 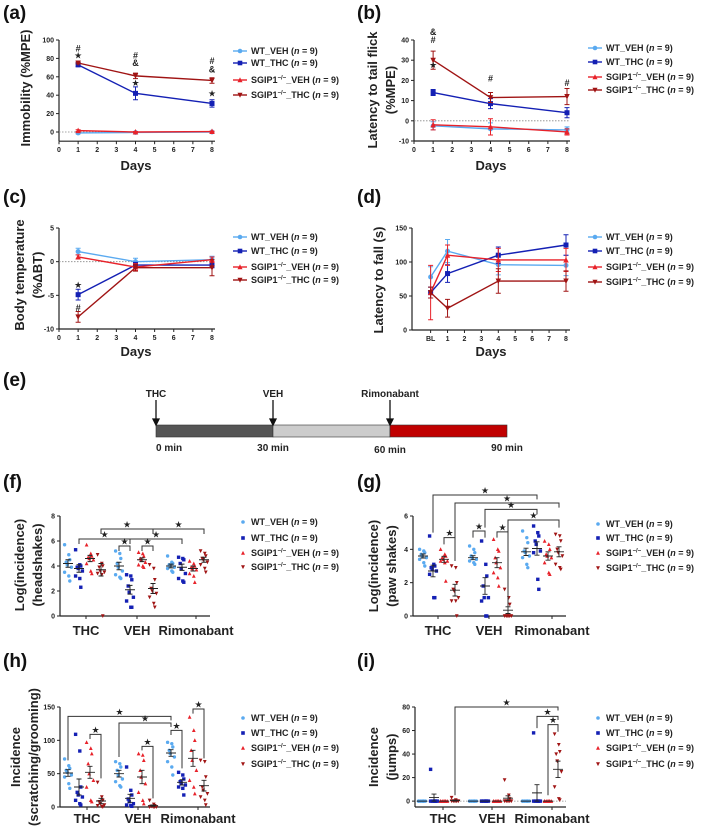 What do you see at coordinates (19, 274) in the screenshot?
I see `y-axis-title-line: Body temperature` at bounding box center [19, 274].